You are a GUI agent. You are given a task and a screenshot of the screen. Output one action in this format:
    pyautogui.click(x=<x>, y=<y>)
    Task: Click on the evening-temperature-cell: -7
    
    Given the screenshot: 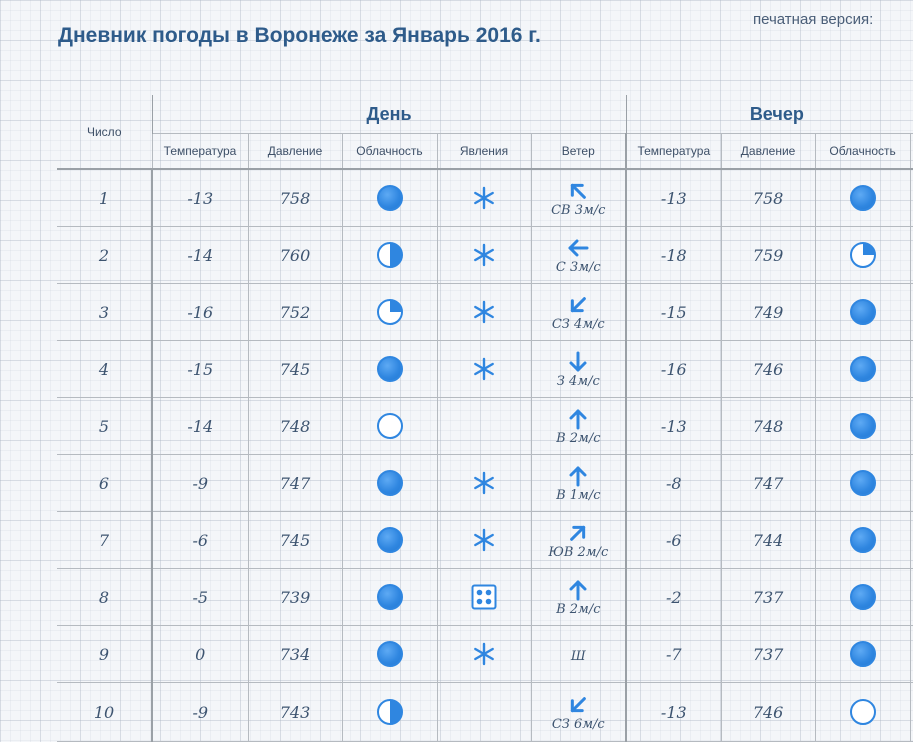 What is the action you would take?
    pyautogui.click(x=673, y=654)
    